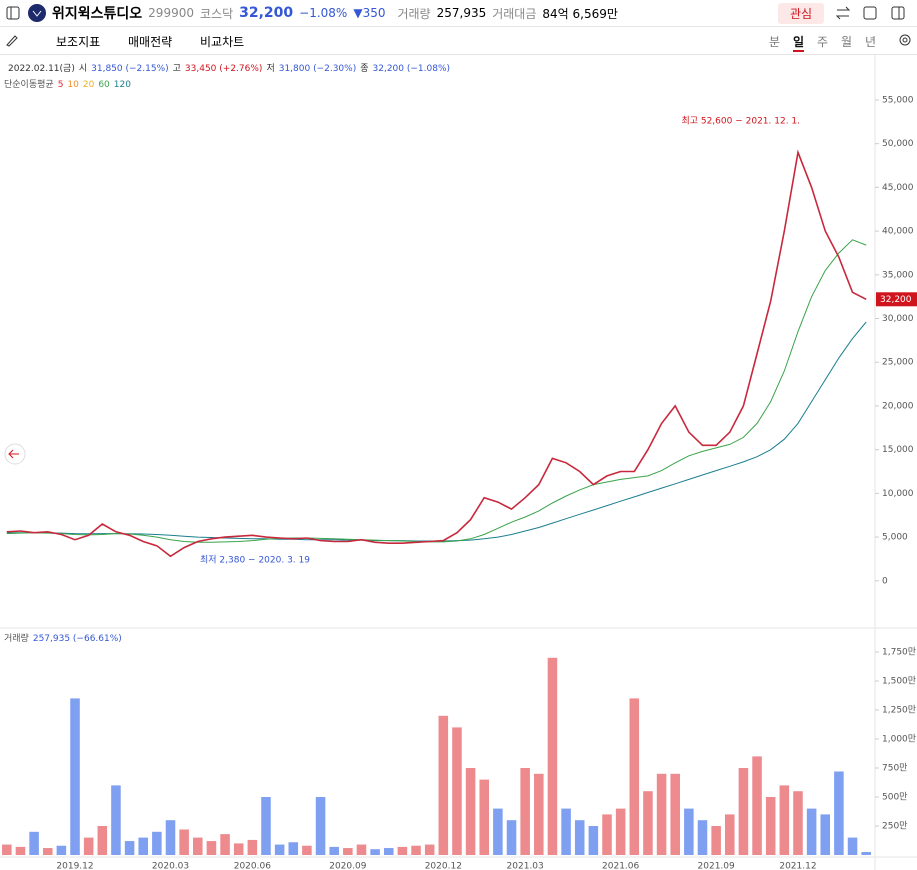 The height and width of the screenshot is (870, 917). Describe the element at coordinates (97, 14) in the screenshot. I see `stock-name: 위지윅스튜디오` at that location.